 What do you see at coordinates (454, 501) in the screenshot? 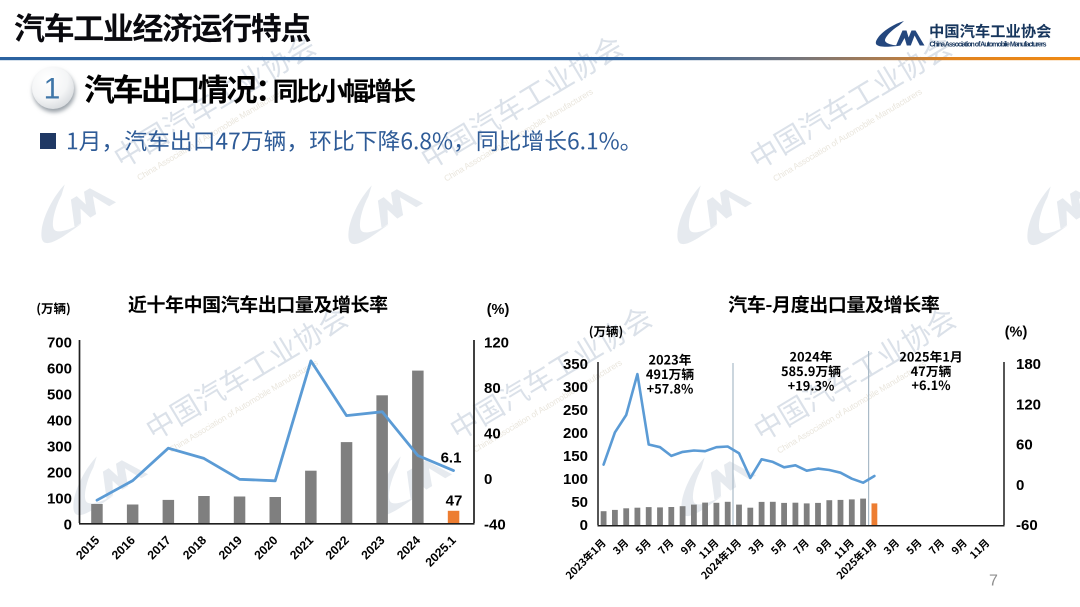
I see `svg-text: 47` at bounding box center [454, 501].